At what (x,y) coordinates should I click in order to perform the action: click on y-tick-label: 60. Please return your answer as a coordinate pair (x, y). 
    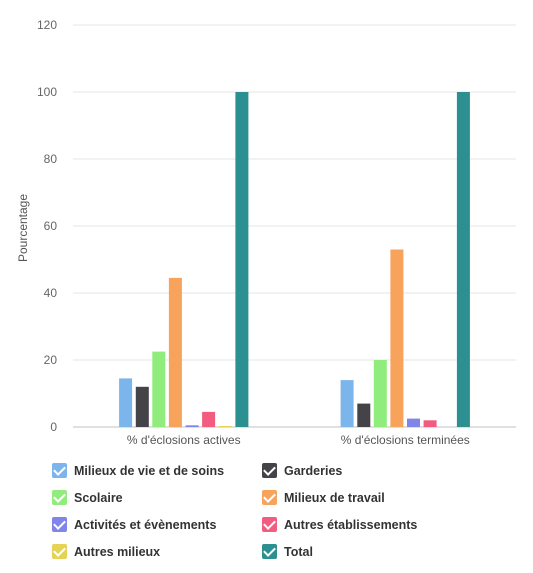
    Looking at the image, I should click on (51, 226).